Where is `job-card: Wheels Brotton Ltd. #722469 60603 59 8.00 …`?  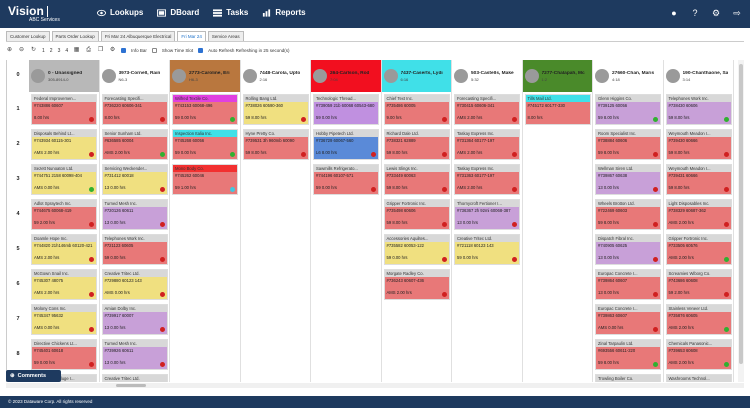 job-card: Wheels Brotton Ltd. #722469 60603 59 8.00 … is located at coordinates (628, 214).